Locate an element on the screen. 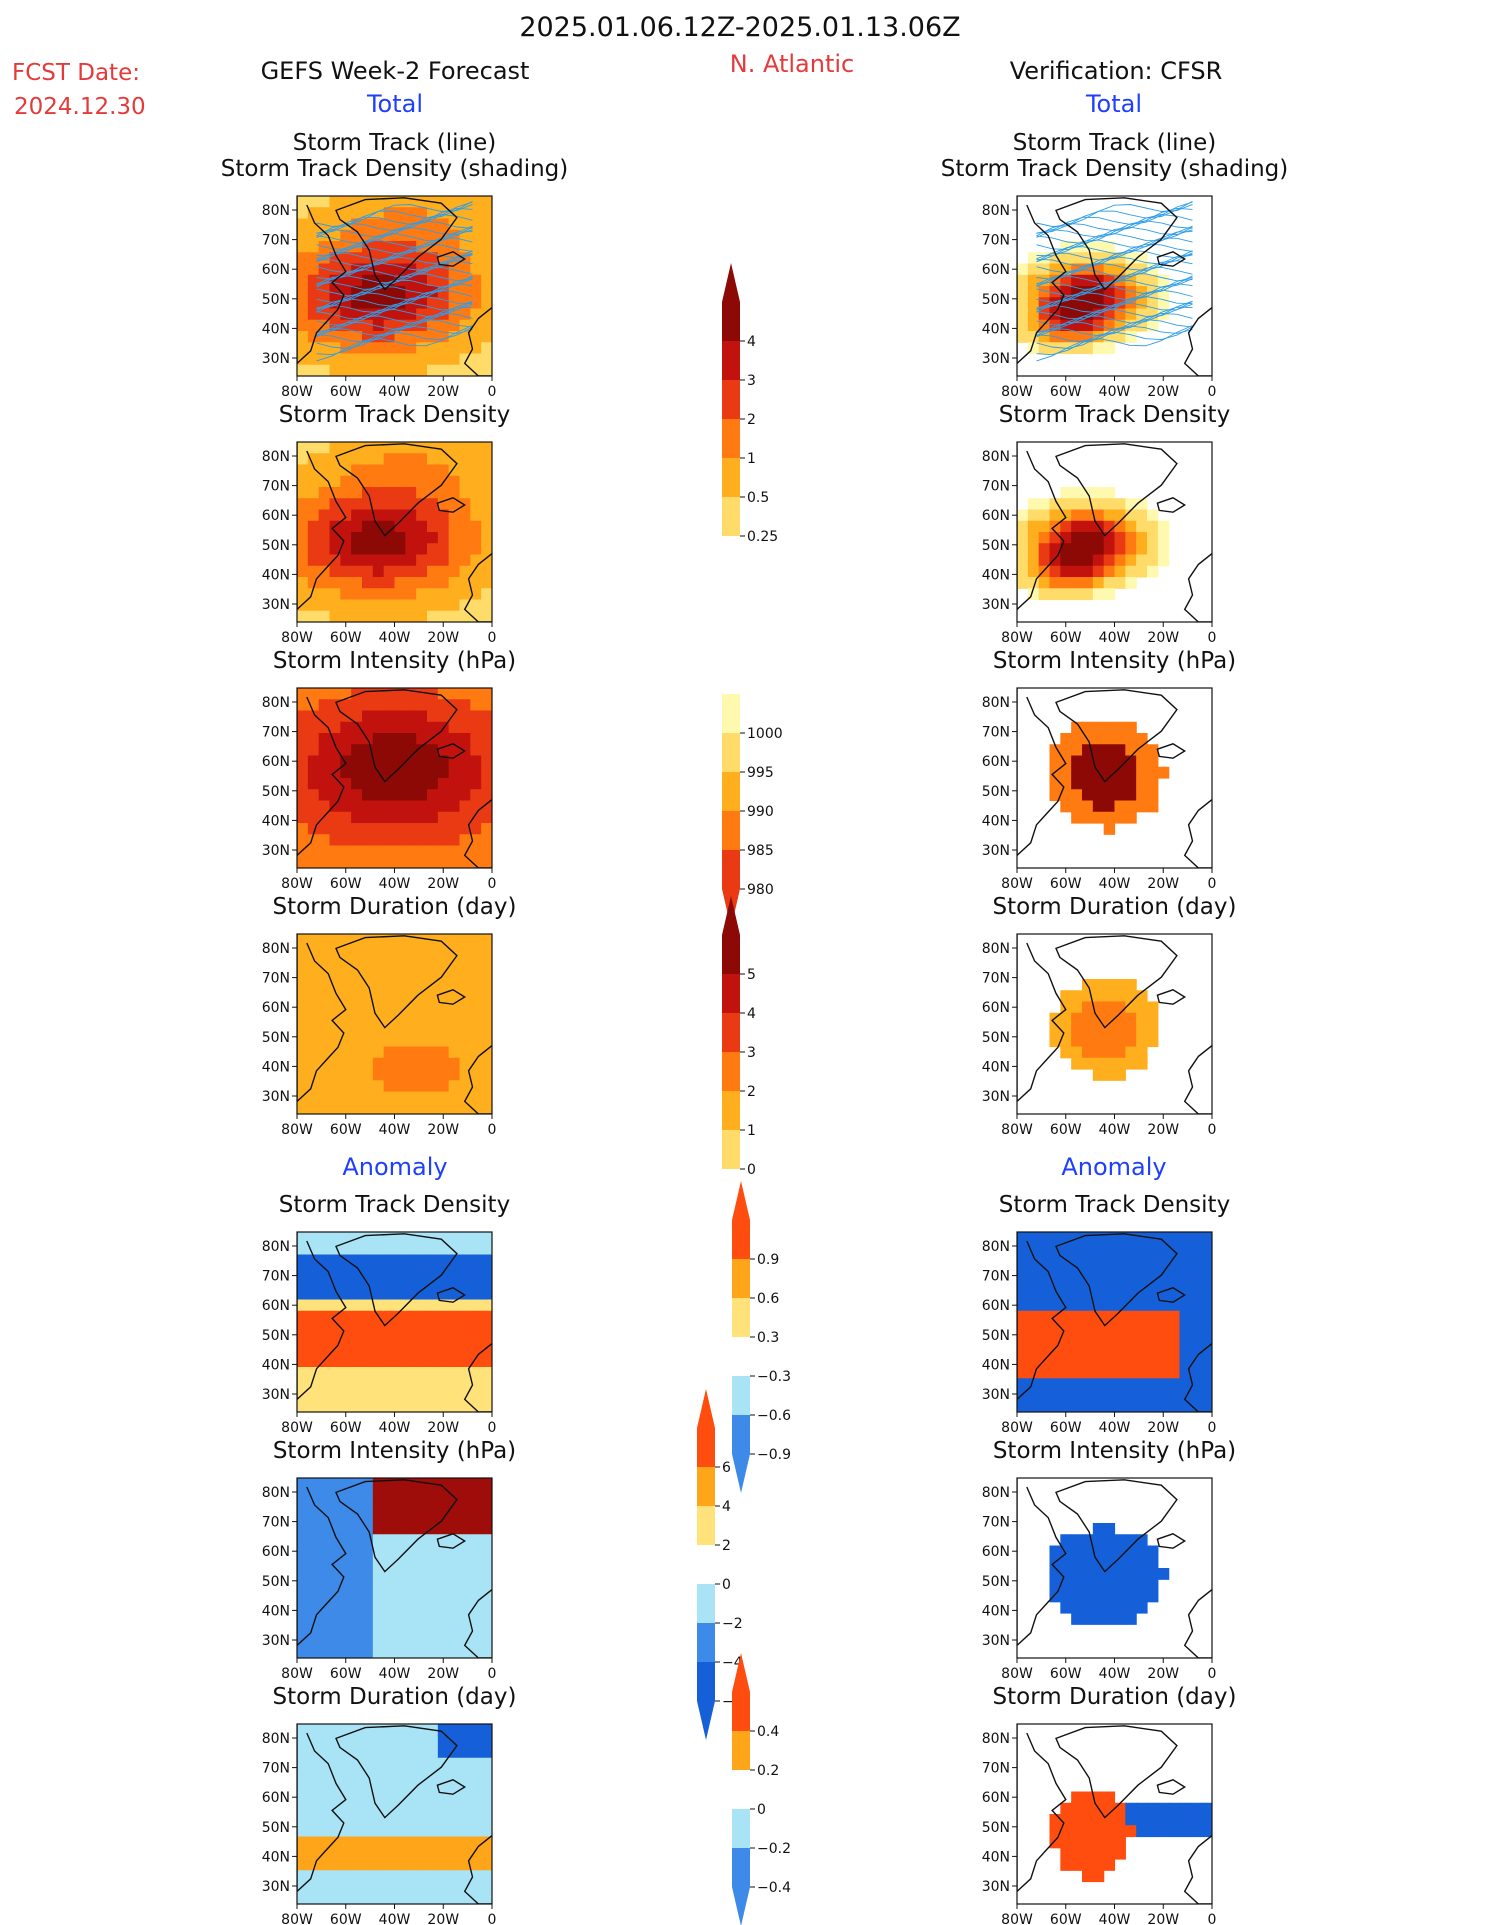 The image size is (1487, 1925). anomaly-label-left: Anomaly is located at coordinates (394, 1167).